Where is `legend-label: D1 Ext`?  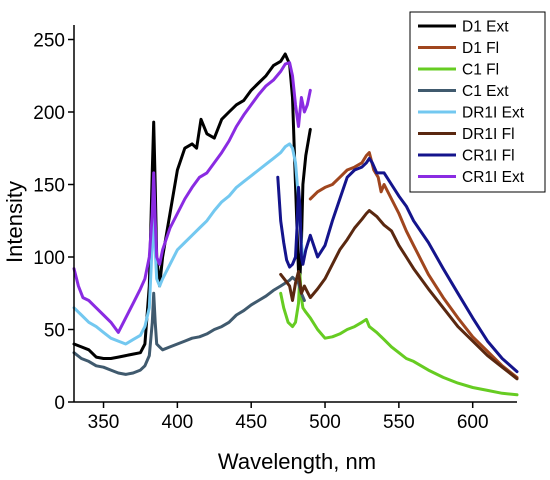
legend-label: D1 Ext is located at coordinates (485, 27).